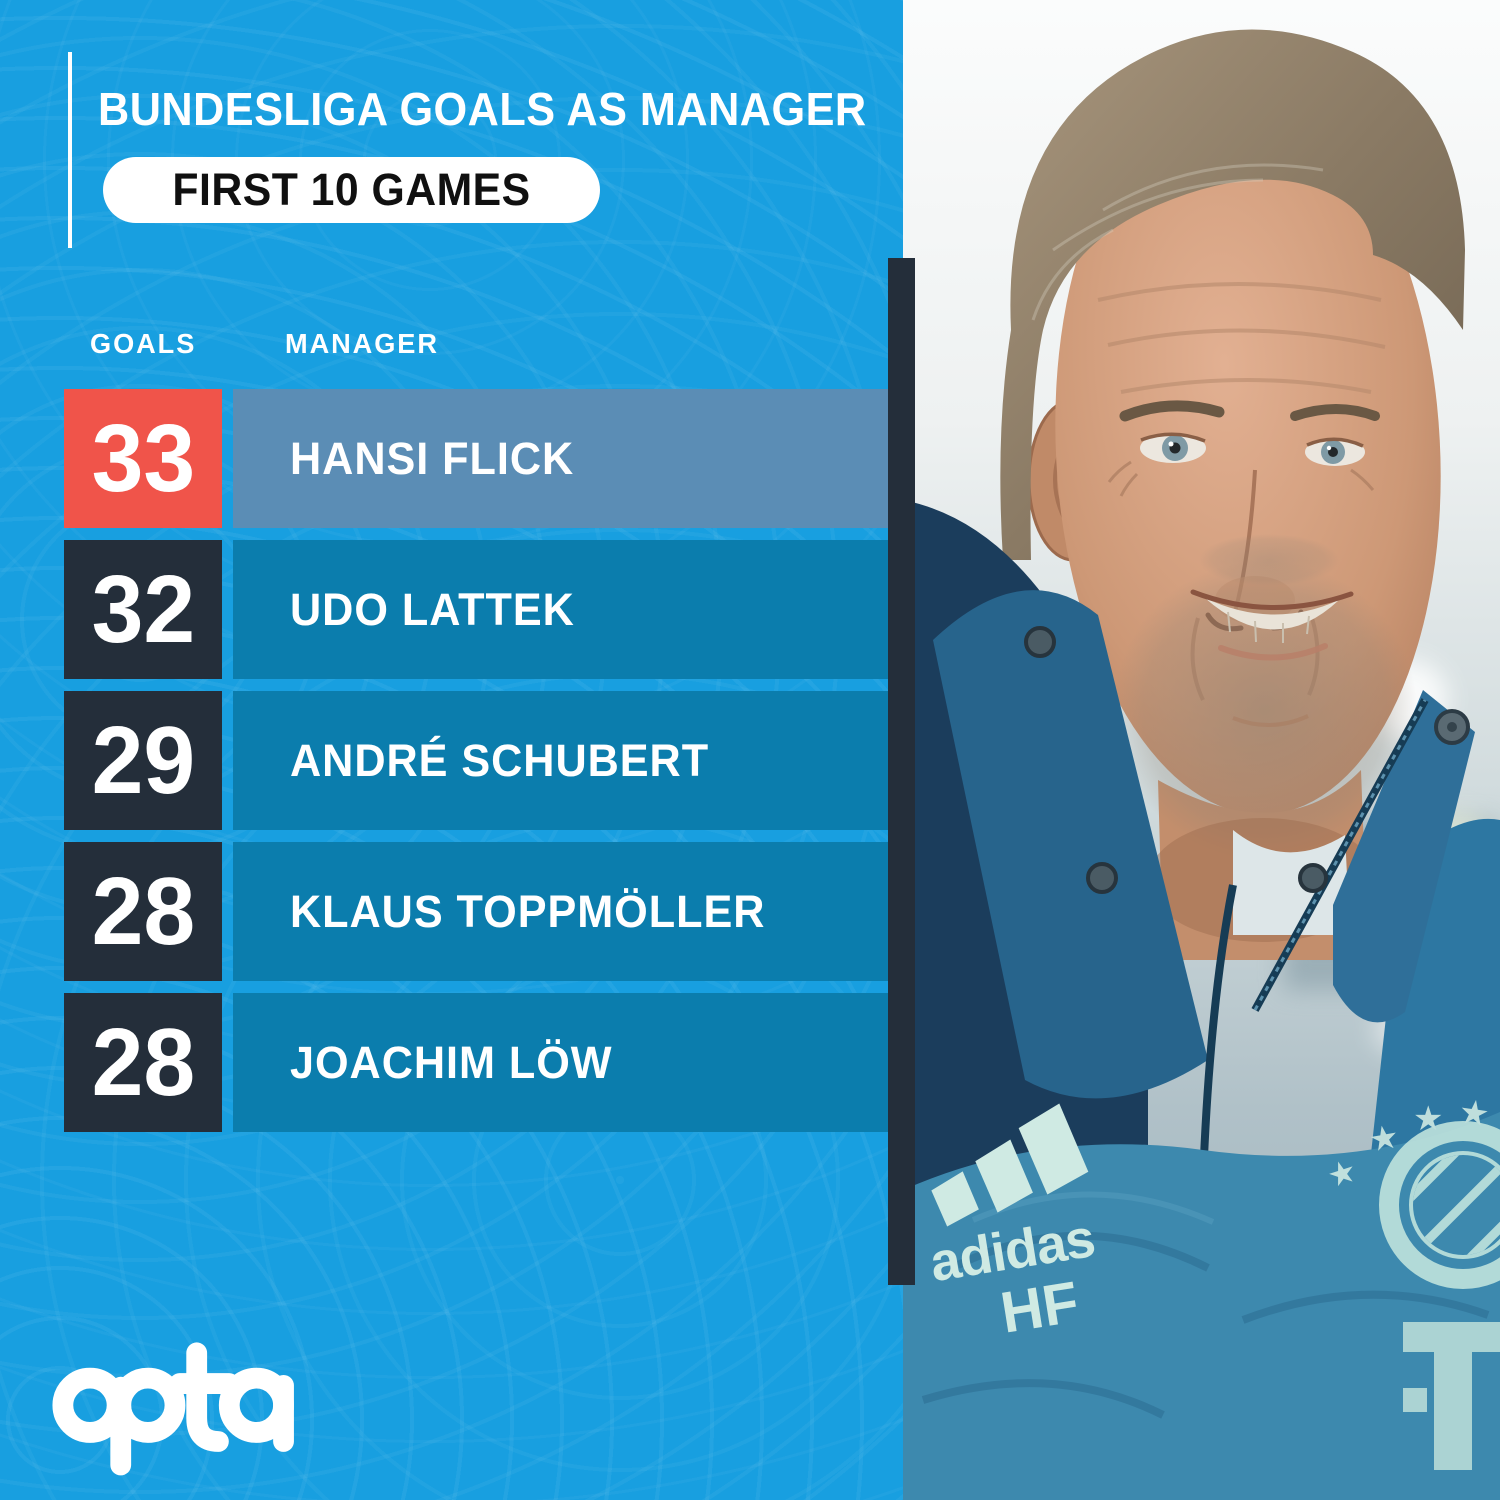 This screenshot has width=1500, height=1500. I want to click on table-row: 33 HANSI FLICK, so click(477, 458).